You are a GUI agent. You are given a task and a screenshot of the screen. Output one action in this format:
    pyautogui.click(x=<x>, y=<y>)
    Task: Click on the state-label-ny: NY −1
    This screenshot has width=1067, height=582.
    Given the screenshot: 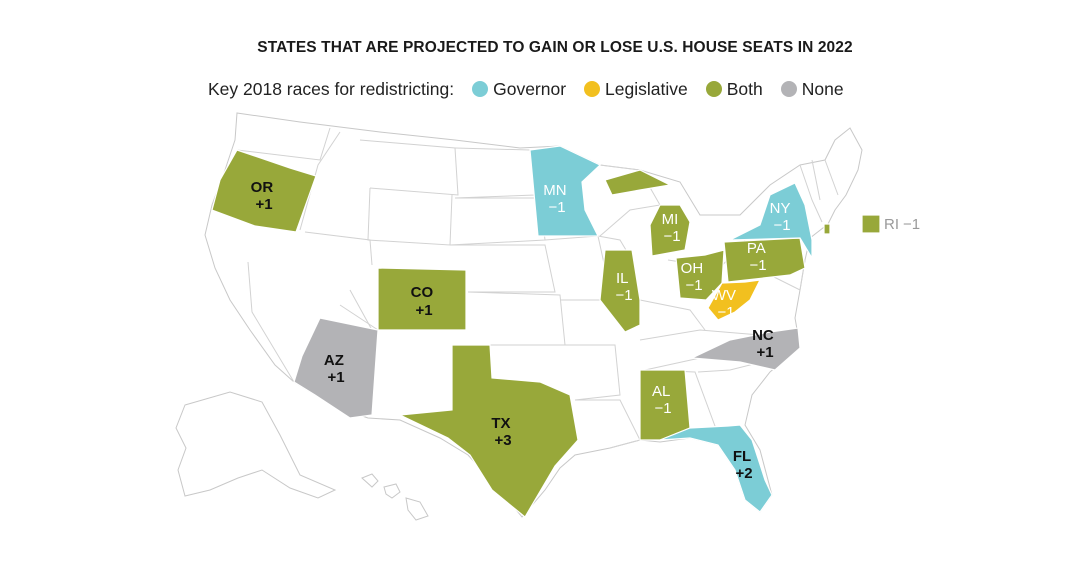 What is the action you would take?
    pyautogui.click(x=782, y=217)
    